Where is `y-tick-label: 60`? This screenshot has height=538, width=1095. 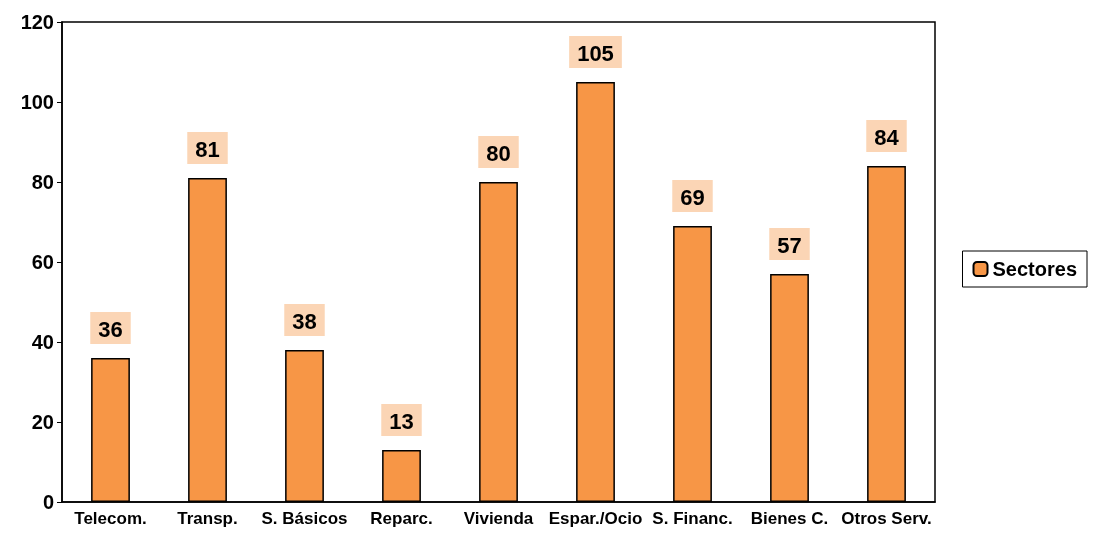
y-tick-label: 60 is located at coordinates (42, 262).